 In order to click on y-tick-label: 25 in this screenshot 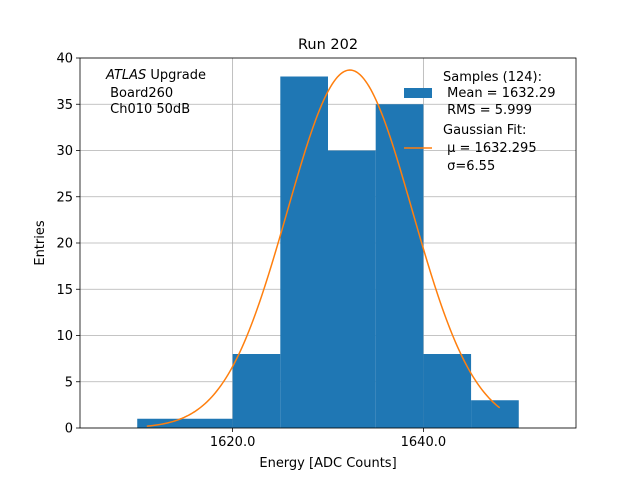, I will do `click(64, 197)`.